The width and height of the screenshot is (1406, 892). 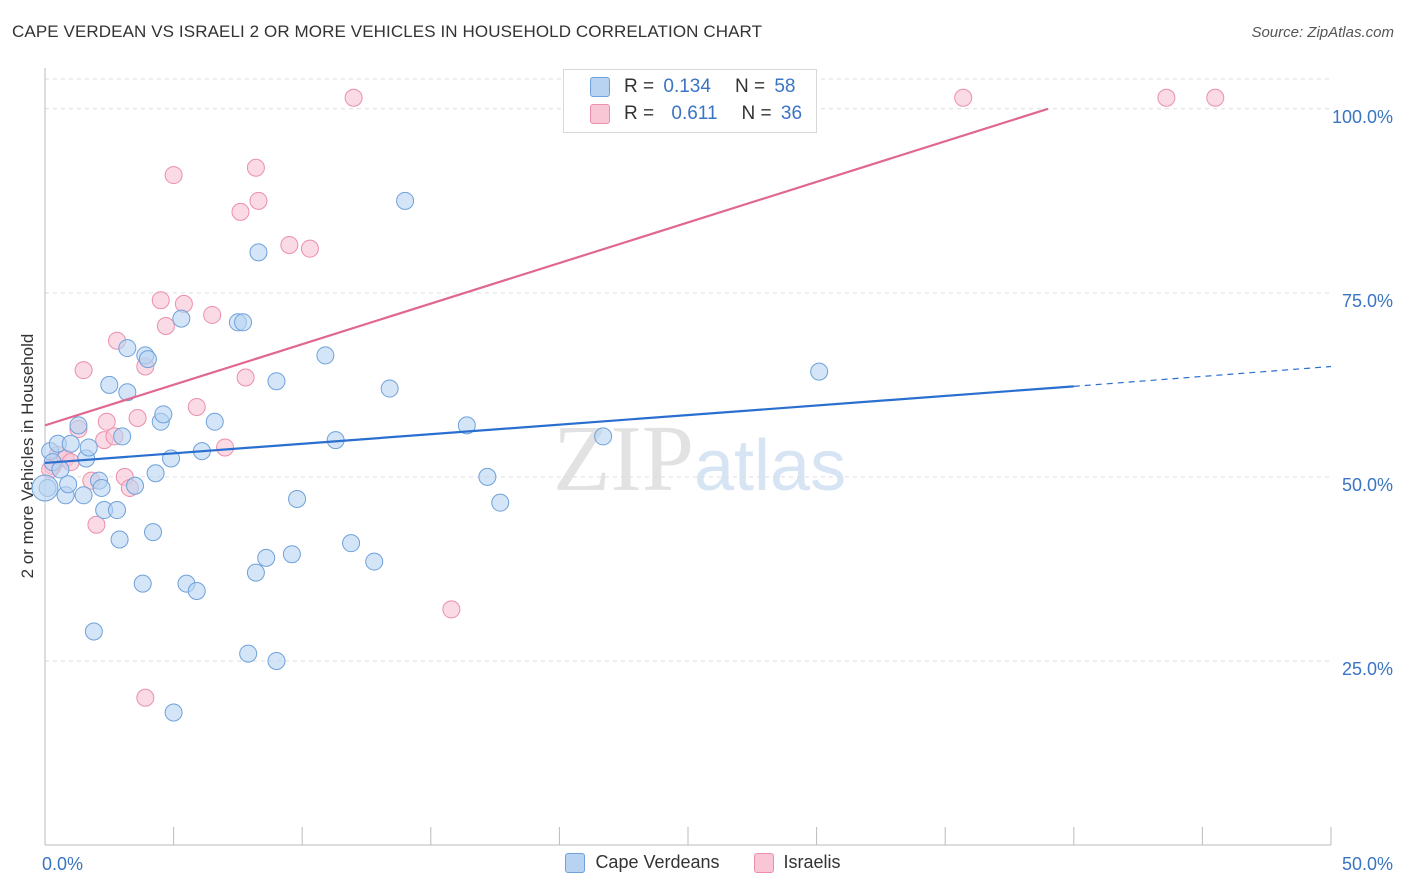 What do you see at coordinates (770, 466) in the screenshot?
I see `watermark-atlas: atlas` at bounding box center [770, 466].